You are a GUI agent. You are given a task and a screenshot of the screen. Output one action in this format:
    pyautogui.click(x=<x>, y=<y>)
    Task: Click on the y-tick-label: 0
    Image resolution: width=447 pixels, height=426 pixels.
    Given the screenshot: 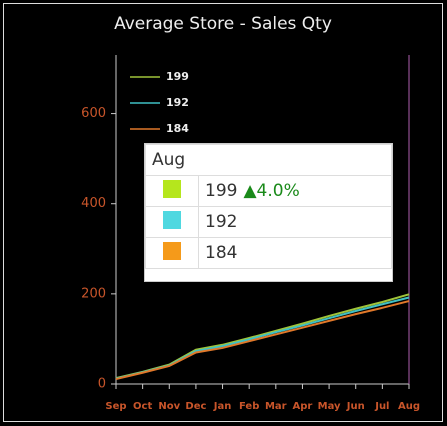 What is the action you would take?
    pyautogui.click(x=102, y=384)
    